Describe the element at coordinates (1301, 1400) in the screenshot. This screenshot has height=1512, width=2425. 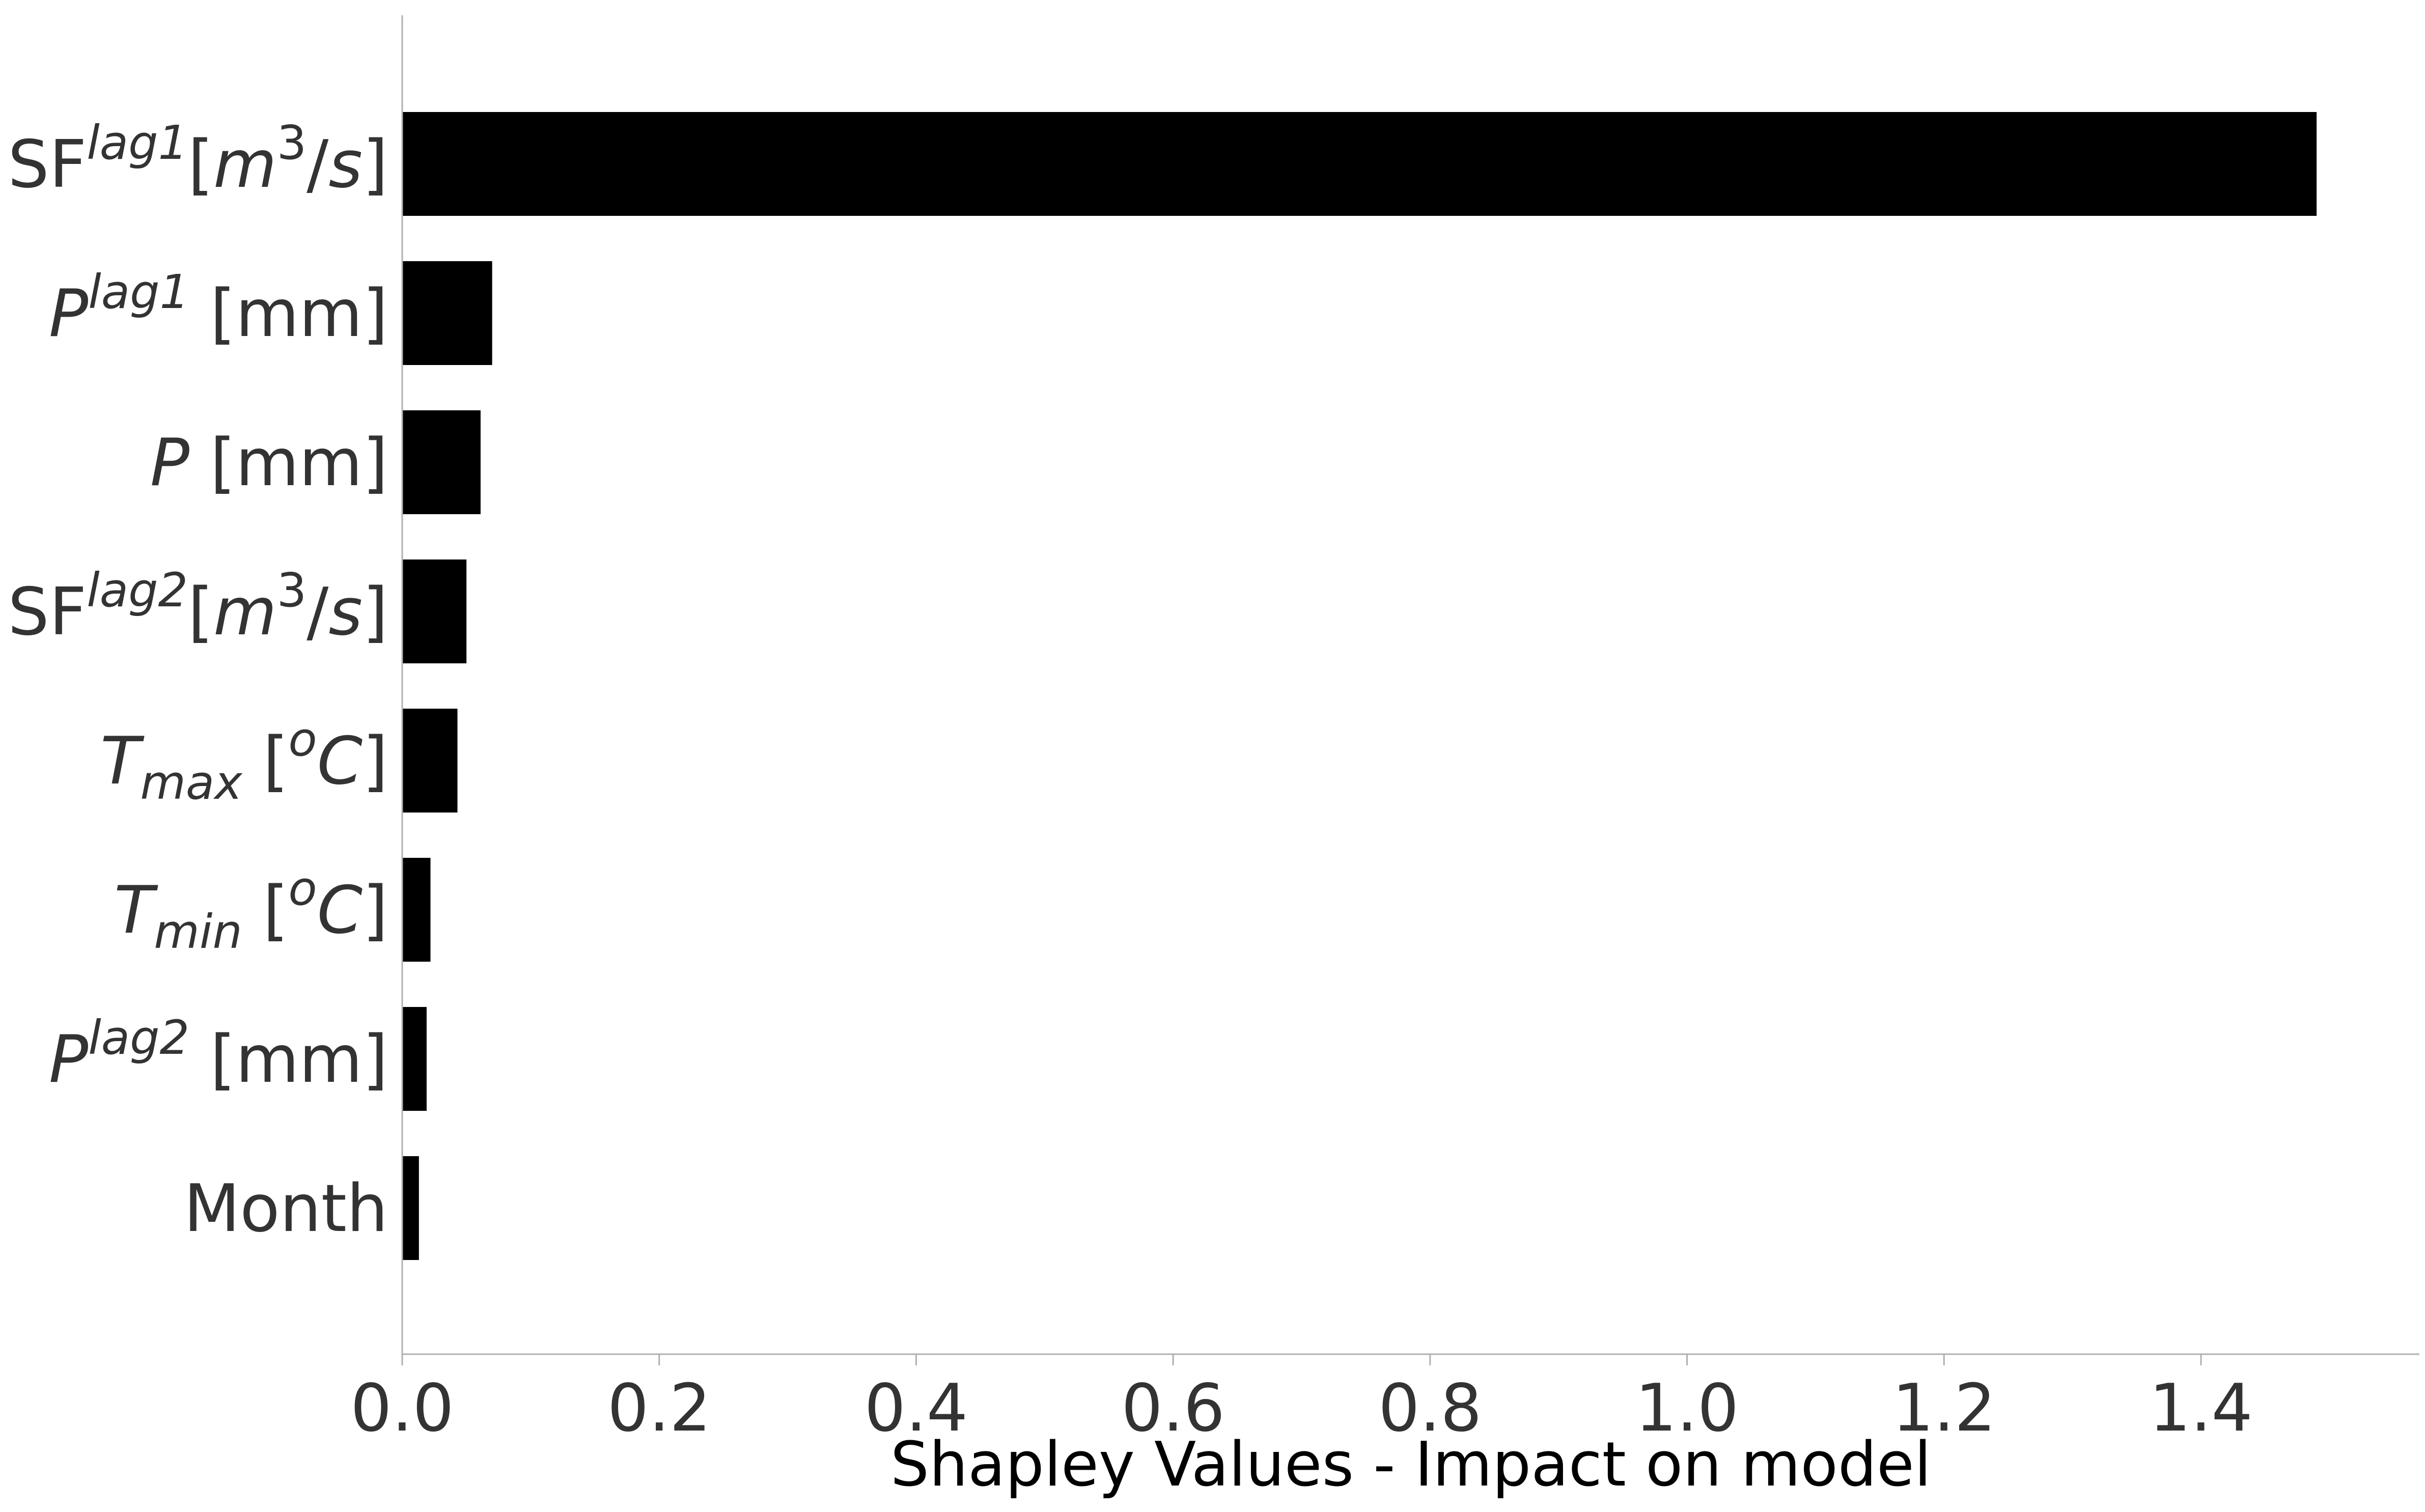
I see `x-ticks-group: 0.0 0.2 0.4 0.6 0.8 1.0 1.2 1.4` at that location.